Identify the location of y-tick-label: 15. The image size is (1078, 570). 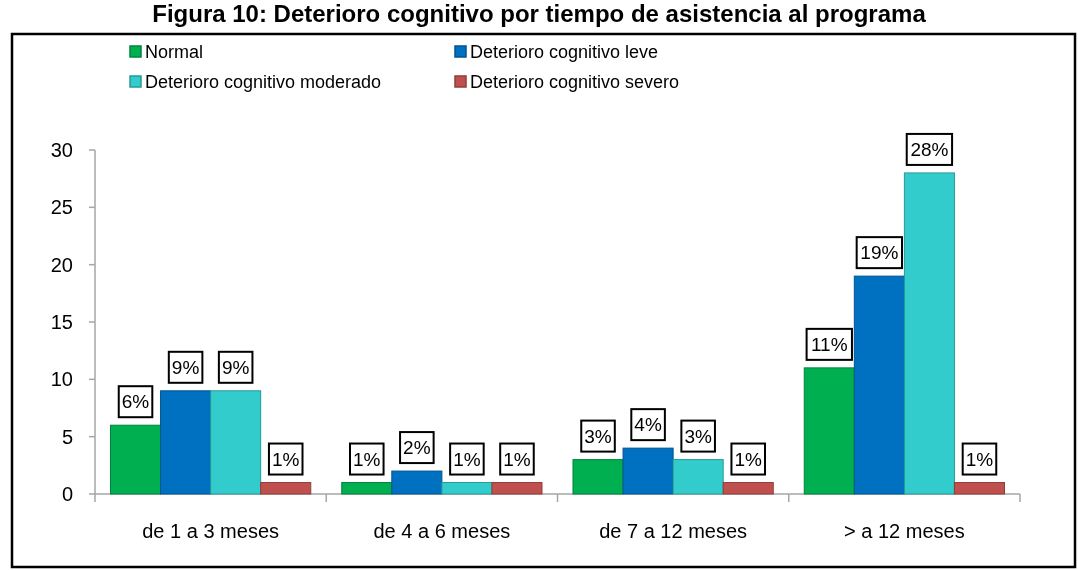
(61, 322).